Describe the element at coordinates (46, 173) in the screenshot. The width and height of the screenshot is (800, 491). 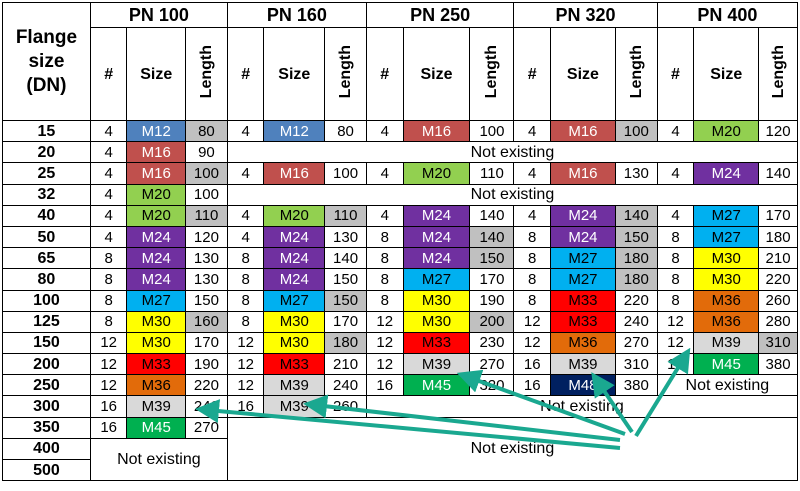
I see `dn-cell: 25` at that location.